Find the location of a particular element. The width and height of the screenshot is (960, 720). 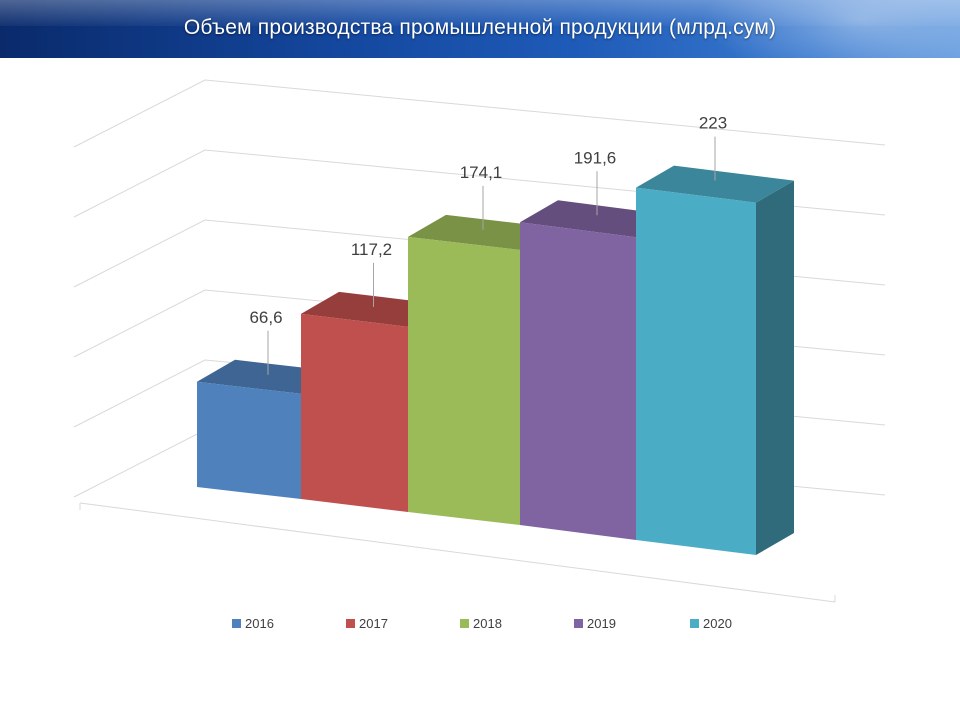

data-label: 66,6 is located at coordinates (265, 317).